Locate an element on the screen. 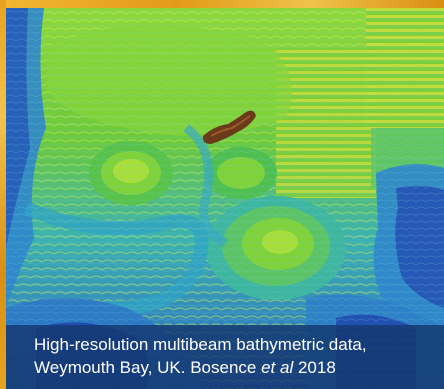 The height and width of the screenshot is (389, 444). rock-outcrop-highlight is located at coordinates (230, 126).